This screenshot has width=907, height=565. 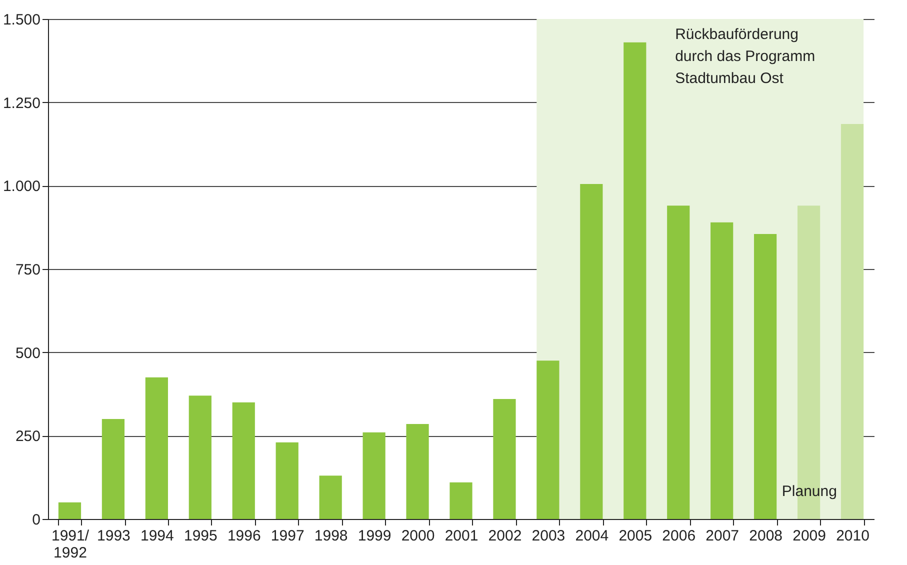 I want to click on y-tick-label: 1.000, so click(x=21, y=187).